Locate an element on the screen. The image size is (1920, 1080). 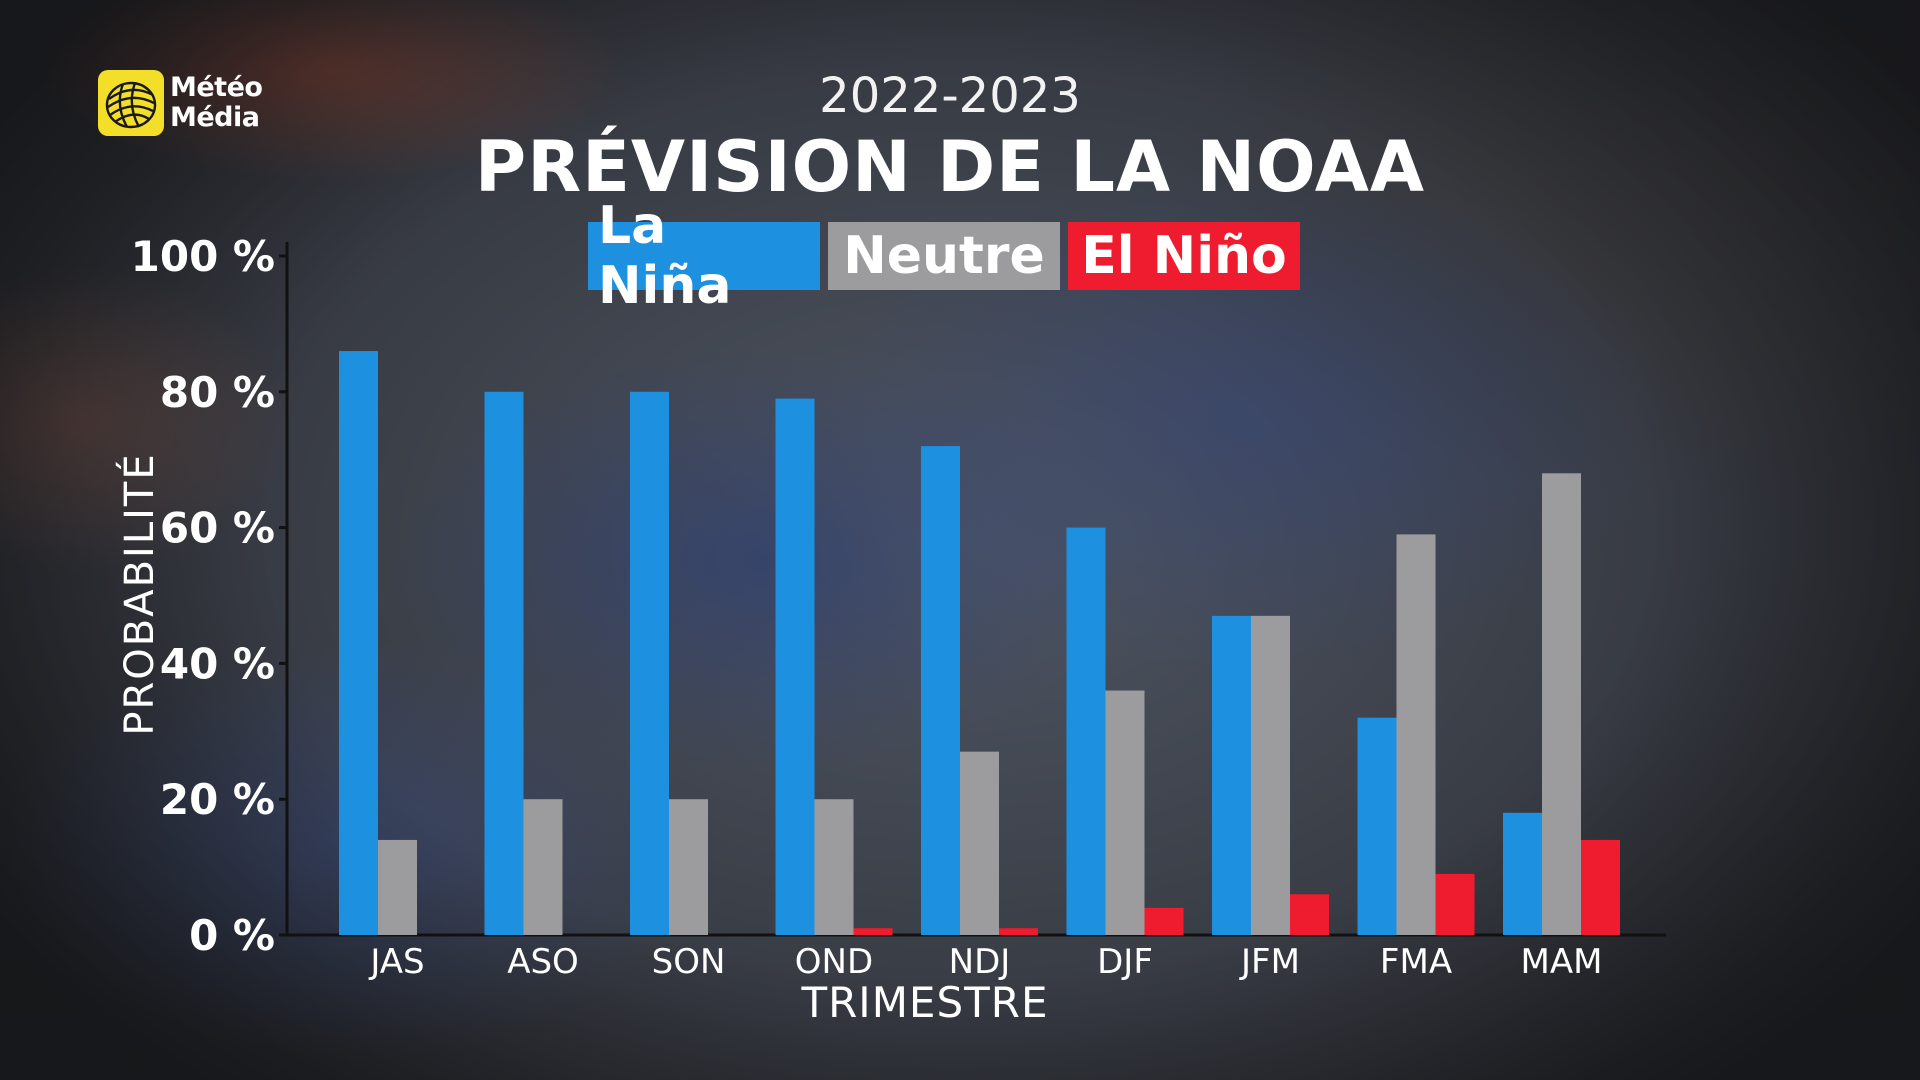
x-axis-label: TRIMESTRE is located at coordinates (925, 1002).